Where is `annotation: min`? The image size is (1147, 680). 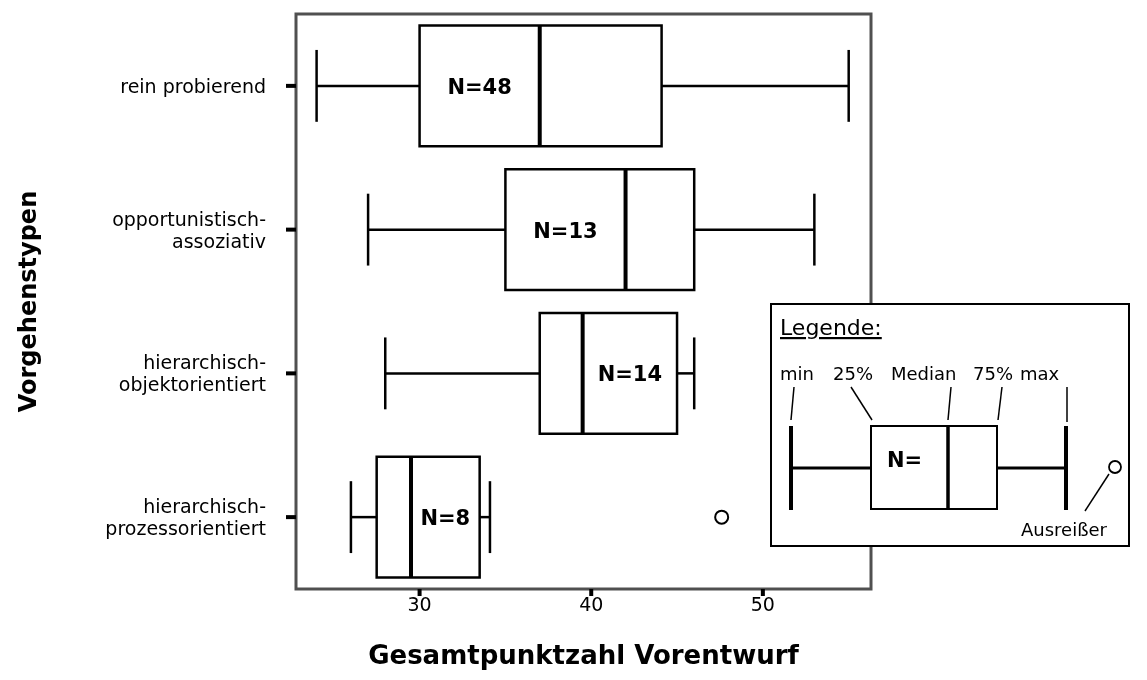 annotation: min is located at coordinates (797, 373).